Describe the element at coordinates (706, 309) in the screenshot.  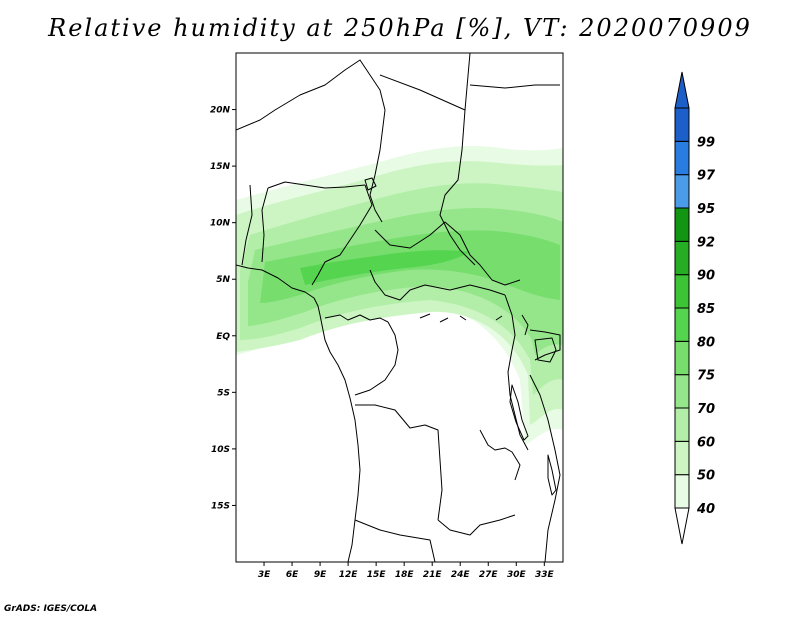
I see `colorbar-label: 85` at that location.